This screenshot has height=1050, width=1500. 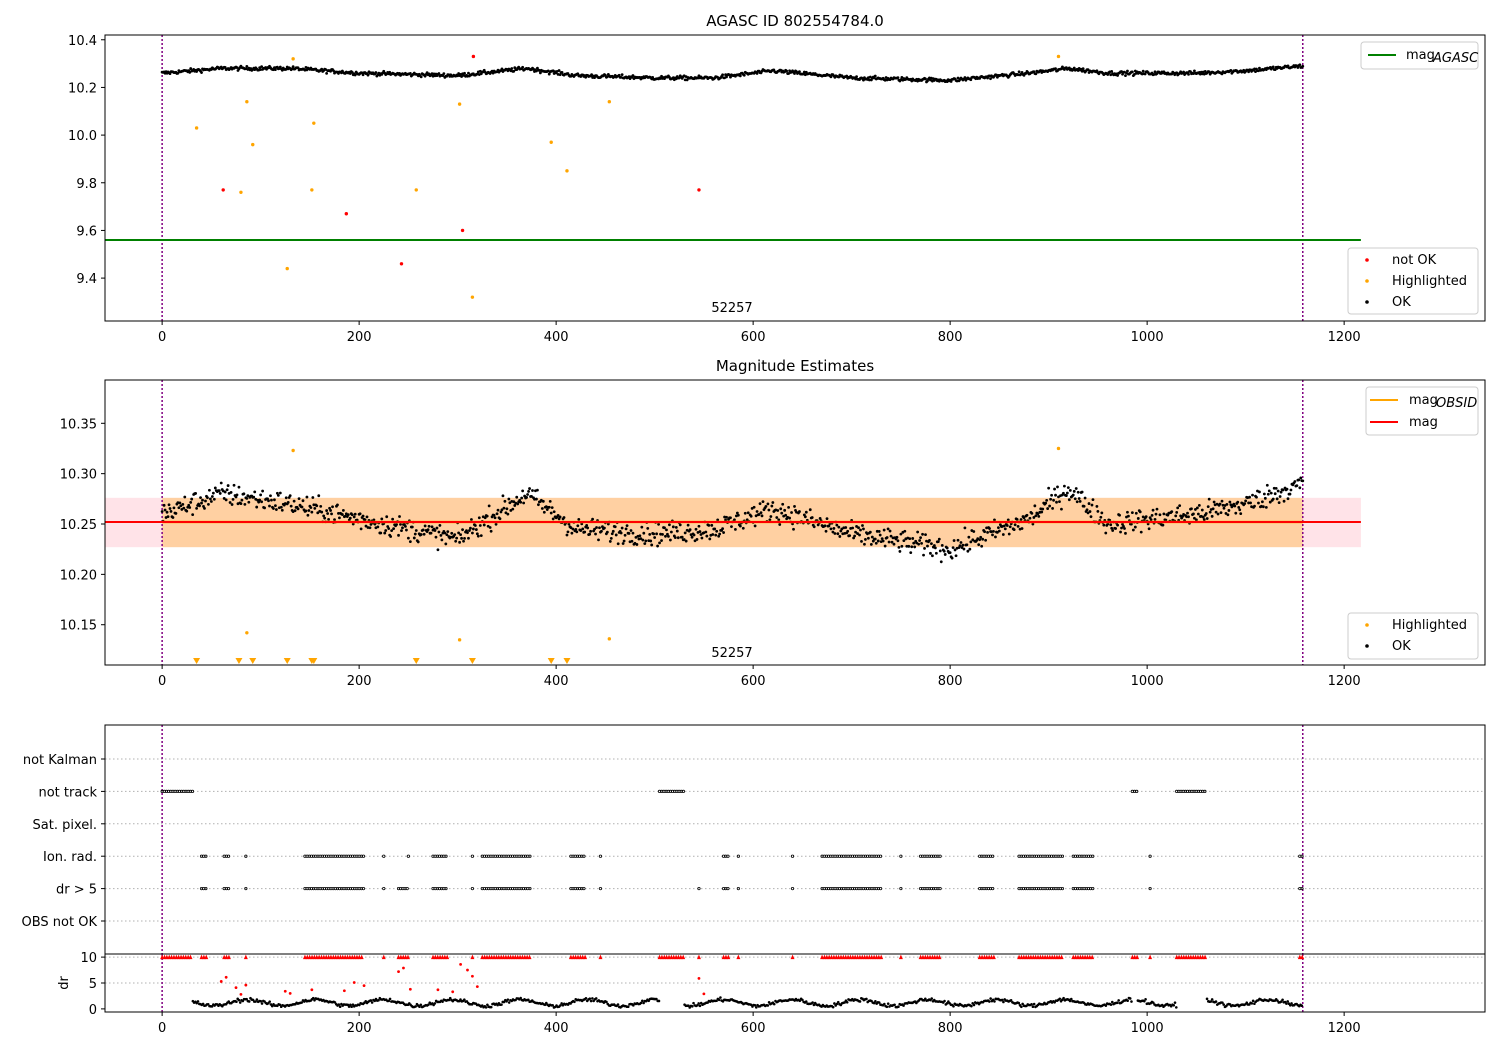 I want to click on chart-title-agasc: AGASC ID 802554784.0, so click(x=795, y=21).